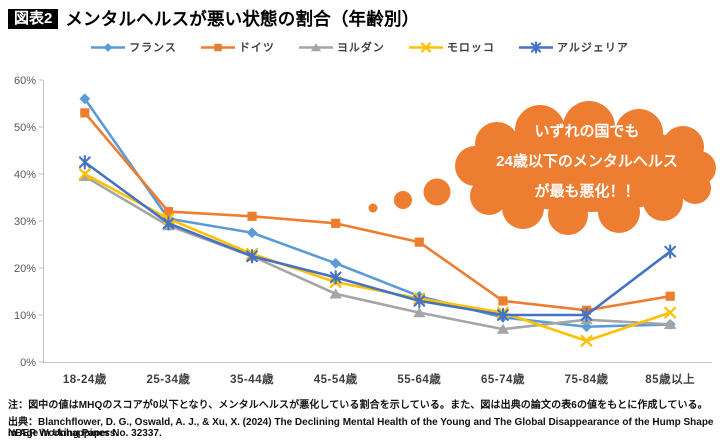 This screenshot has height=446, width=720. I want to click on y-axis-label: 40%, so click(25, 175).